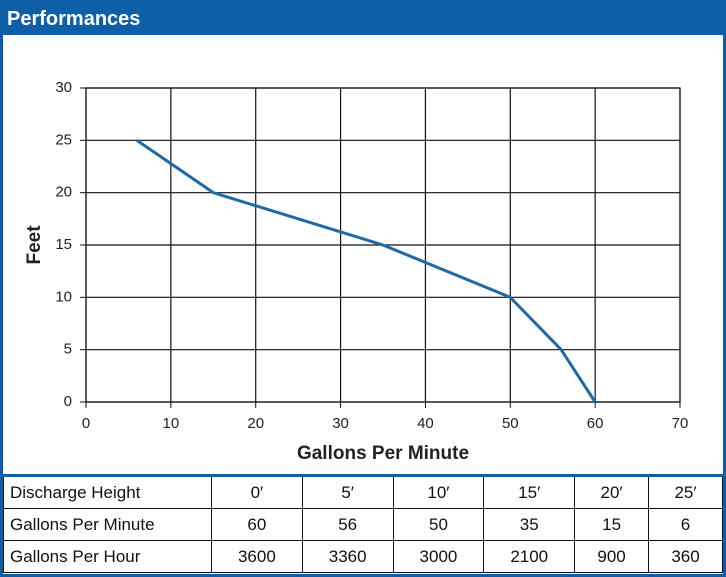 This screenshot has width=726, height=577. What do you see at coordinates (529, 524) in the screenshot?
I see `table-cell: 35` at bounding box center [529, 524].